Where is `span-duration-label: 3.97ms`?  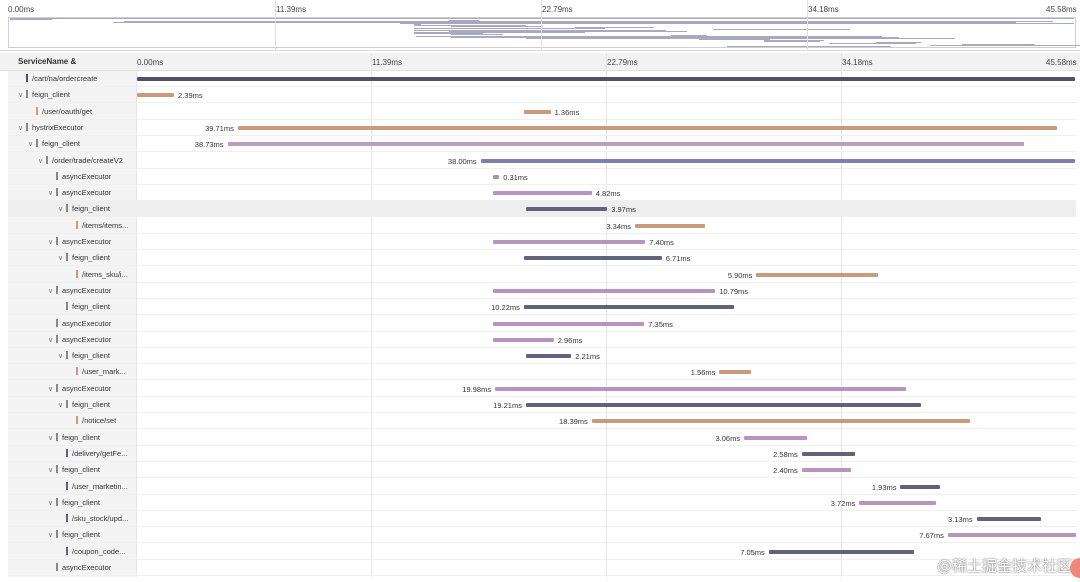 span-duration-label: 3.97ms is located at coordinates (623, 210).